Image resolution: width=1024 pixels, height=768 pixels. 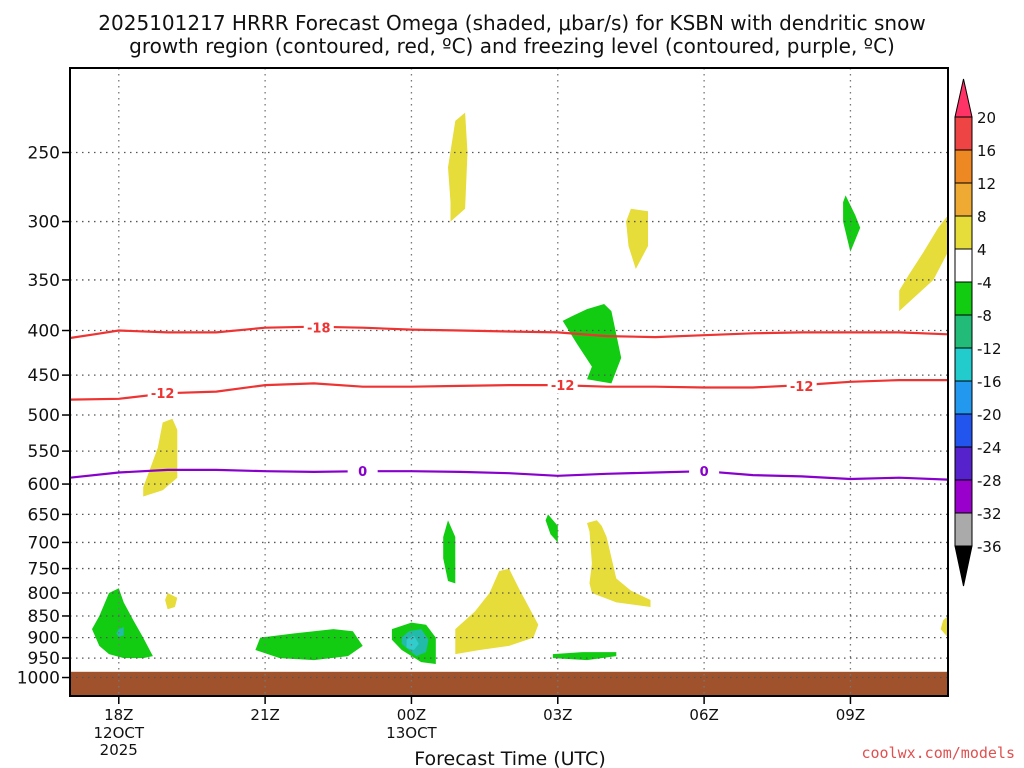 What do you see at coordinates (119, 750) in the screenshot?
I see `x-tick-year-18Z: 2025` at bounding box center [119, 750].